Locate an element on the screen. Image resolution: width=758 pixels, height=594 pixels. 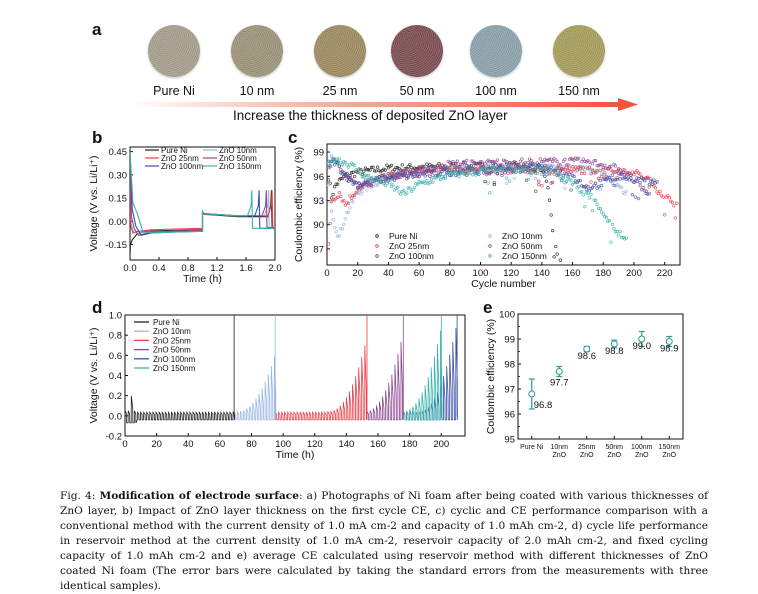
arrow-head is located at coordinates (628, 104).